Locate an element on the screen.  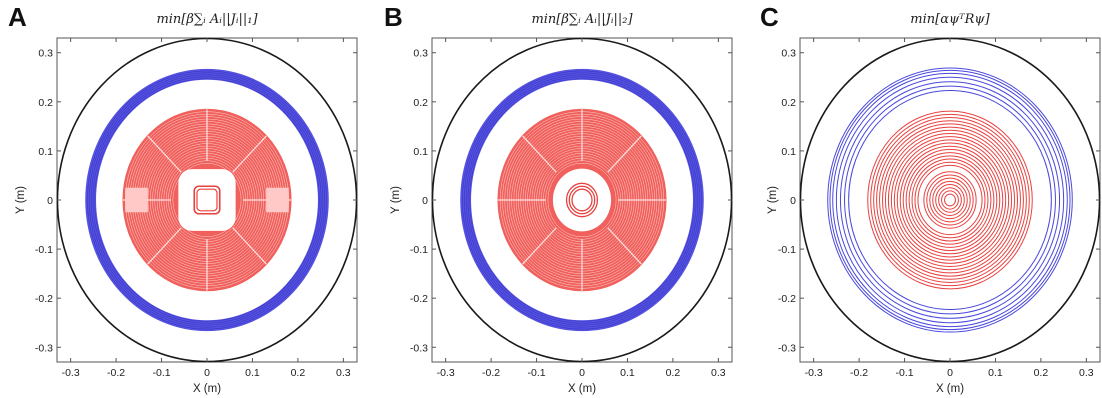
coil-gap is located at coordinates (950, 200).